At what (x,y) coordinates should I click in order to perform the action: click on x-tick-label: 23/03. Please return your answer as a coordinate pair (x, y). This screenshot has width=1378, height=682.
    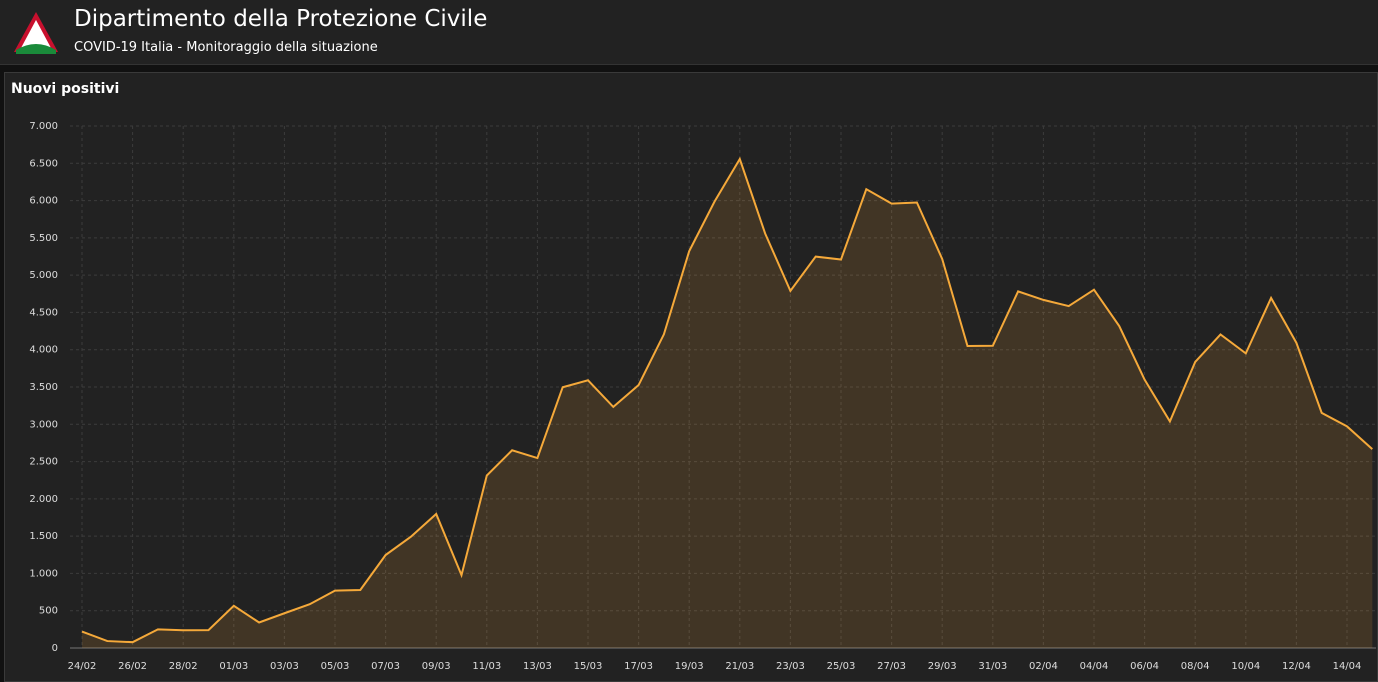
    Looking at the image, I should click on (790, 666).